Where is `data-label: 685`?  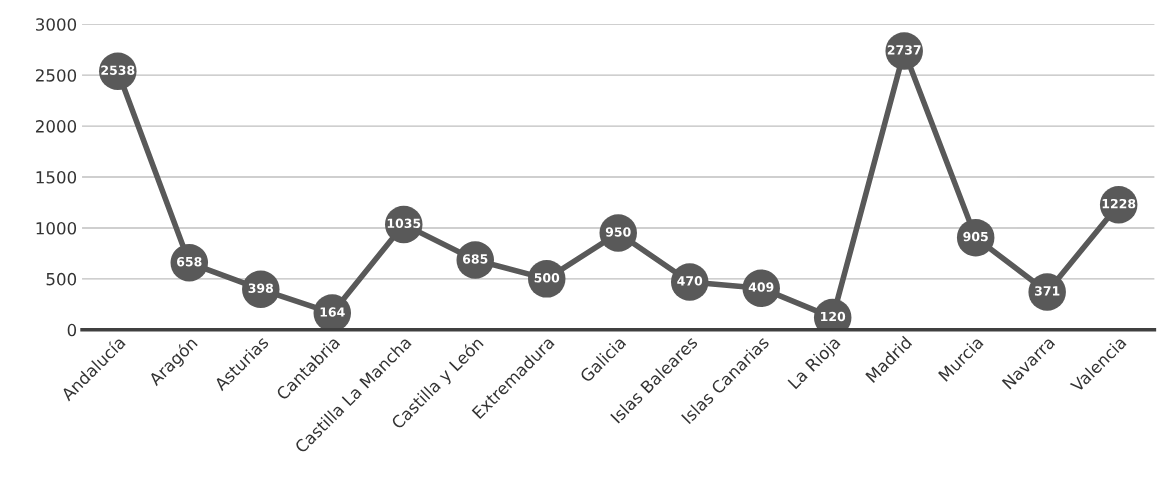
data-label: 685 is located at coordinates (475, 259).